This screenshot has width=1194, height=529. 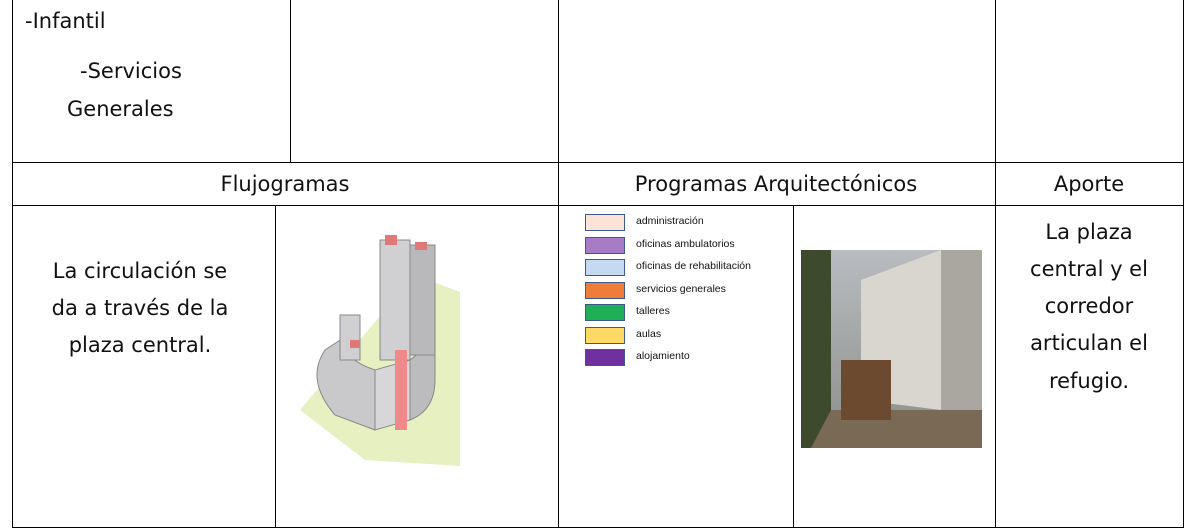 What do you see at coordinates (131, 71) in the screenshot?
I see `cell-text: -Servicios` at bounding box center [131, 71].